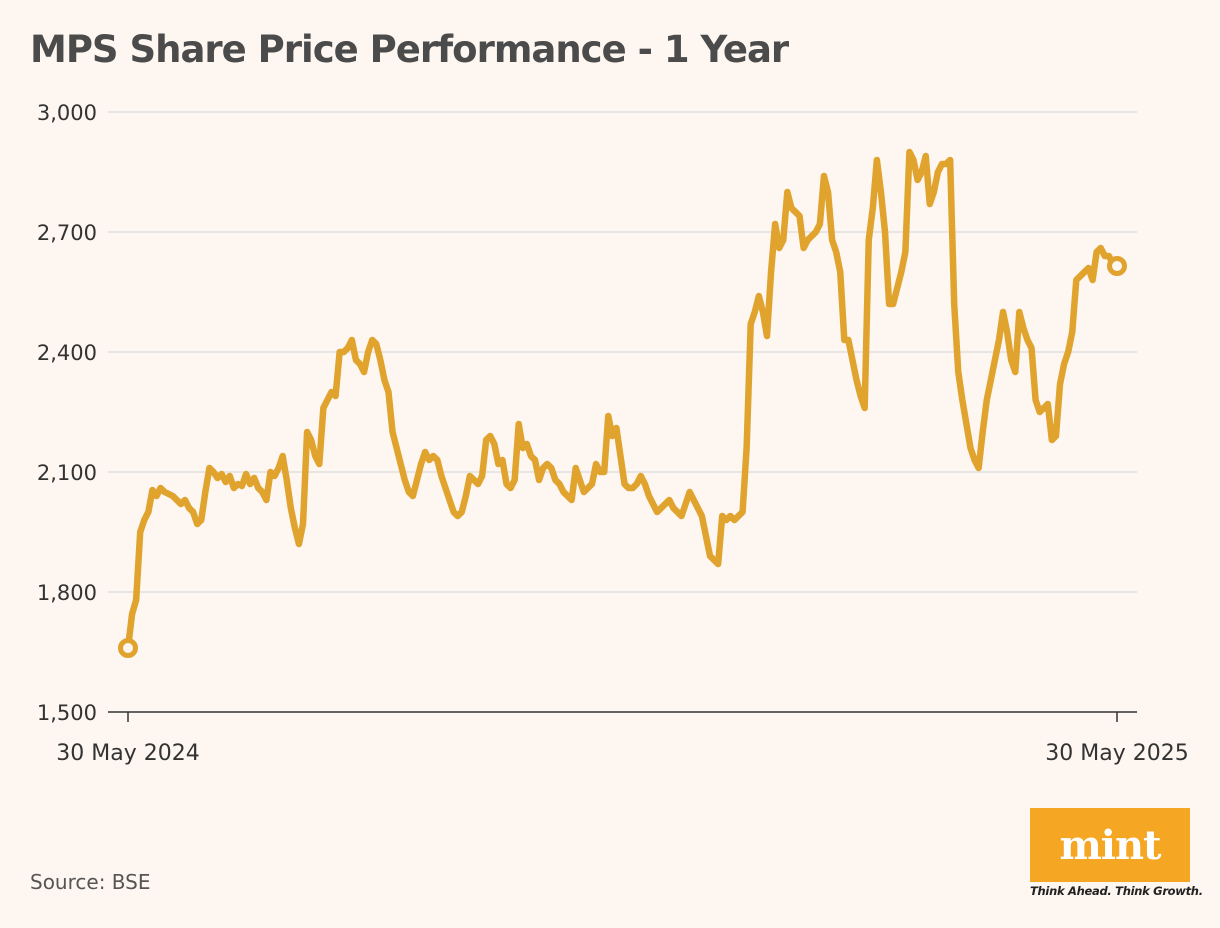  Describe the element at coordinates (128, 648) in the screenshot. I see `start-point-marker` at that location.